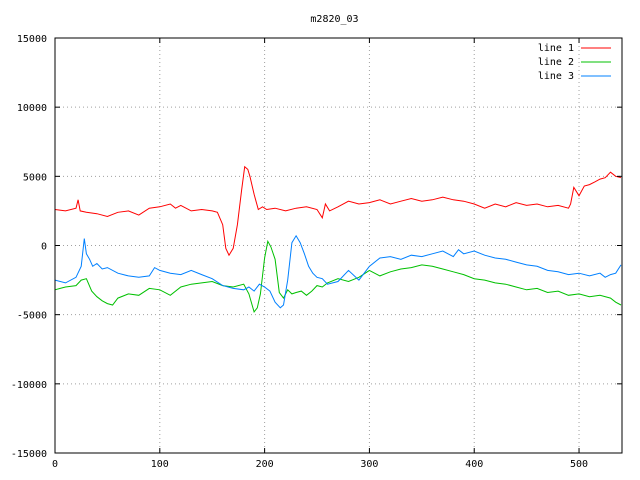 This screenshot has width=640, height=480. What do you see at coordinates (55, 464) in the screenshot?
I see `x-tick-label: 0` at bounding box center [55, 464].